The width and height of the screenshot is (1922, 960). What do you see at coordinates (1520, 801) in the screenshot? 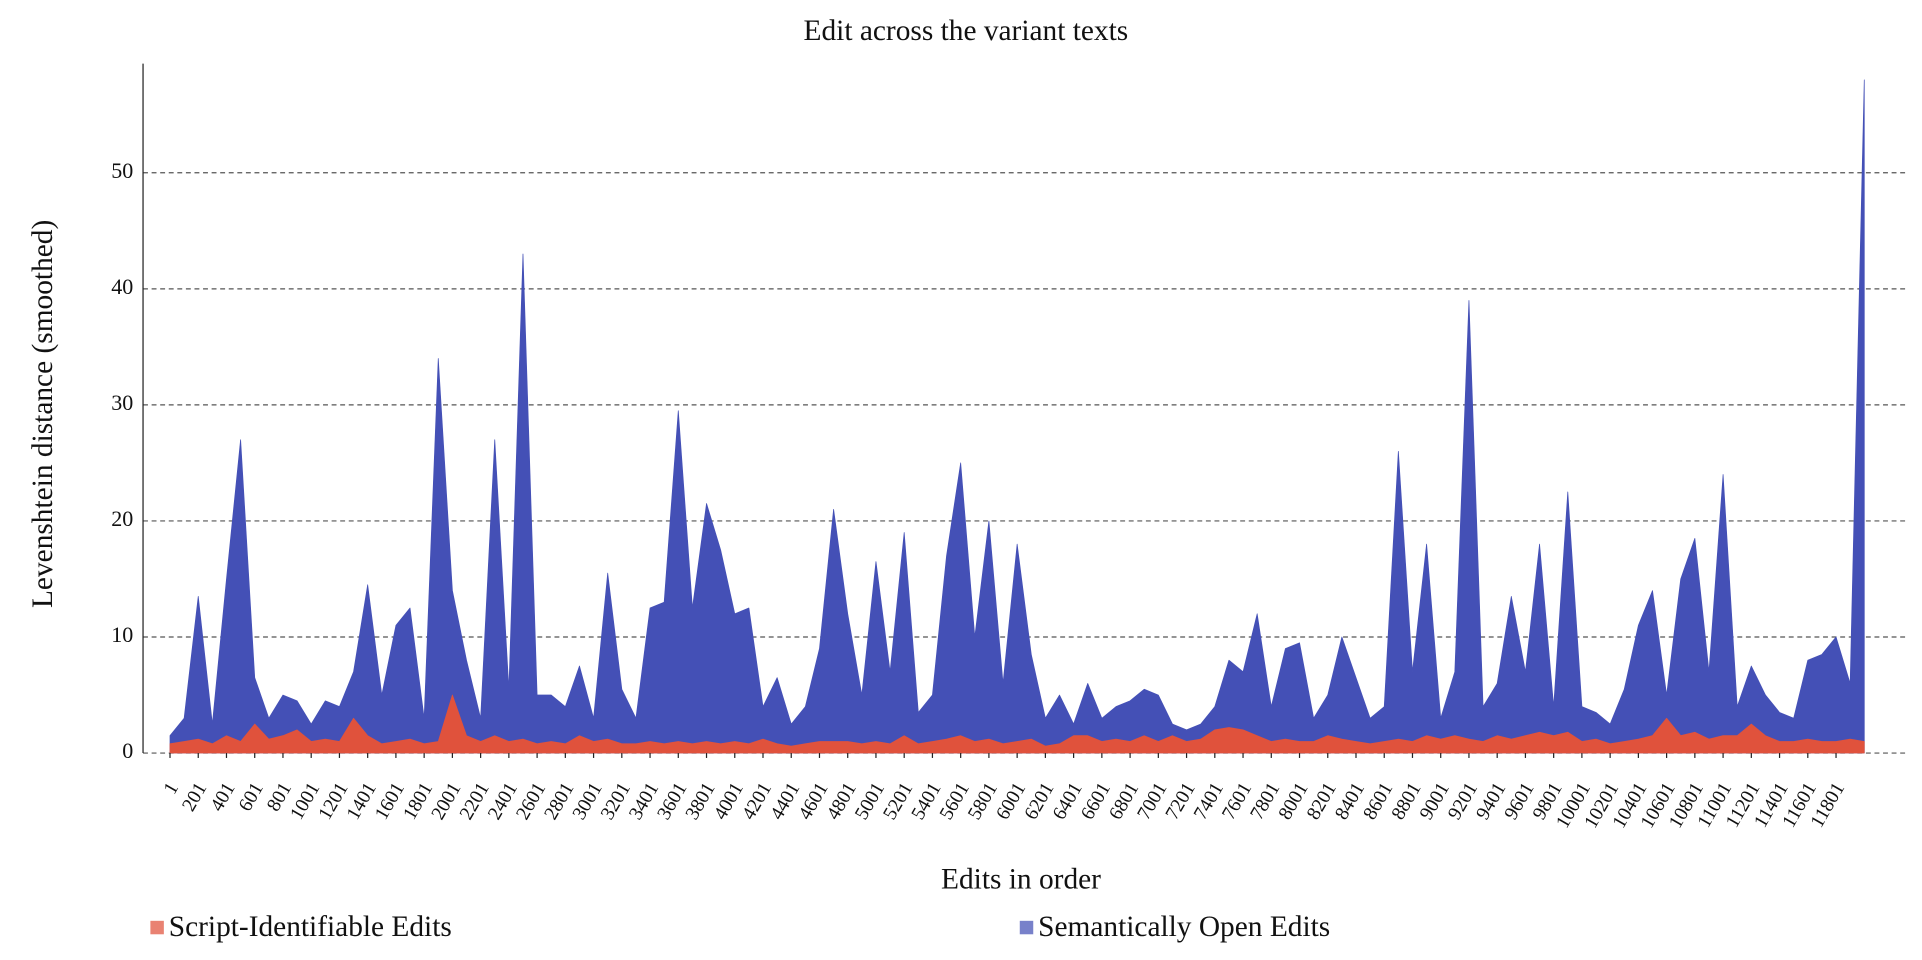
I see `x-tick-label: 9601` at bounding box center [1520, 801].